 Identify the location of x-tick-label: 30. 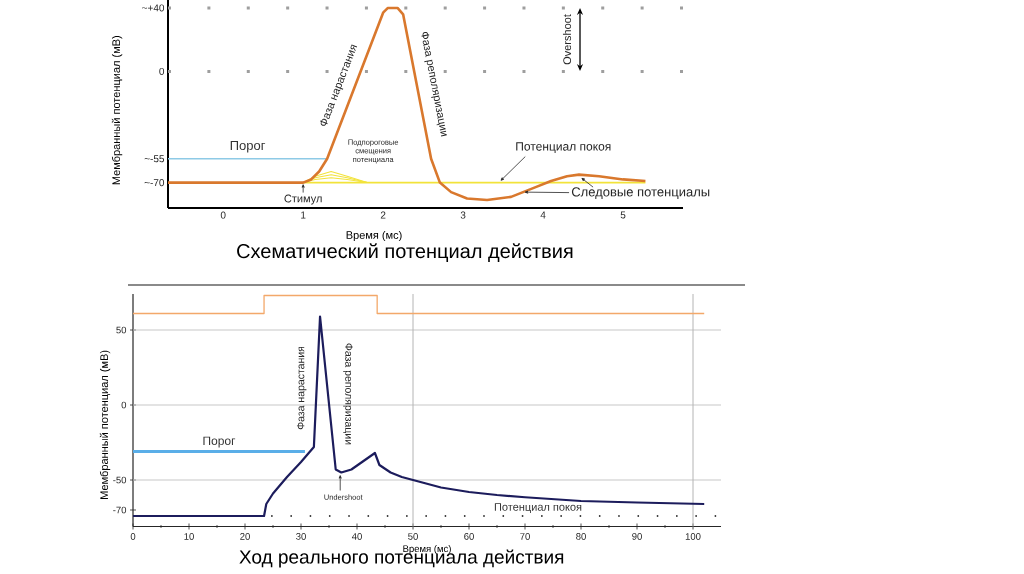
(301, 536).